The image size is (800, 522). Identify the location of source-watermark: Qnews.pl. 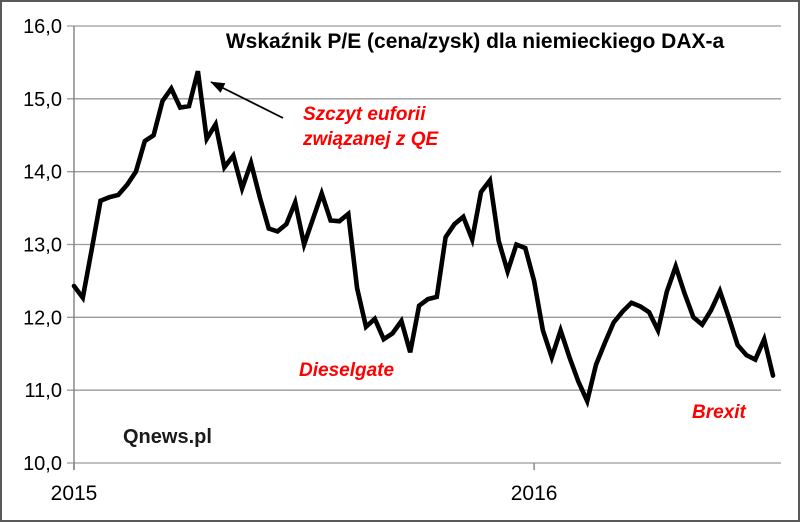
(167, 437).